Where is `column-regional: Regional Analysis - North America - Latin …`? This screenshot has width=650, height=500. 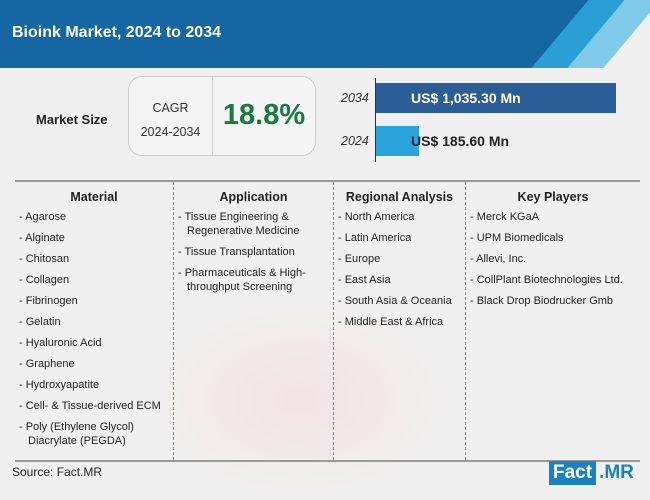
column-regional: Regional Analysis - North America - Latin … is located at coordinates (399, 321).